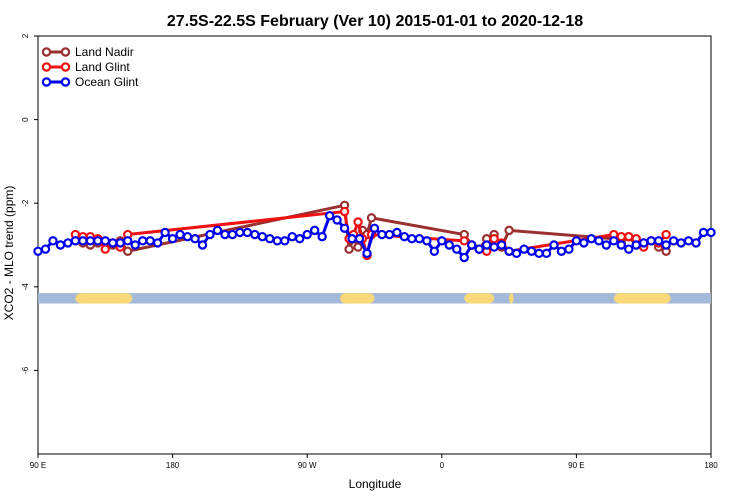 This screenshot has width=750, height=500. Describe the element at coordinates (711, 465) in the screenshot. I see `x-tick-label: 180` at that location.